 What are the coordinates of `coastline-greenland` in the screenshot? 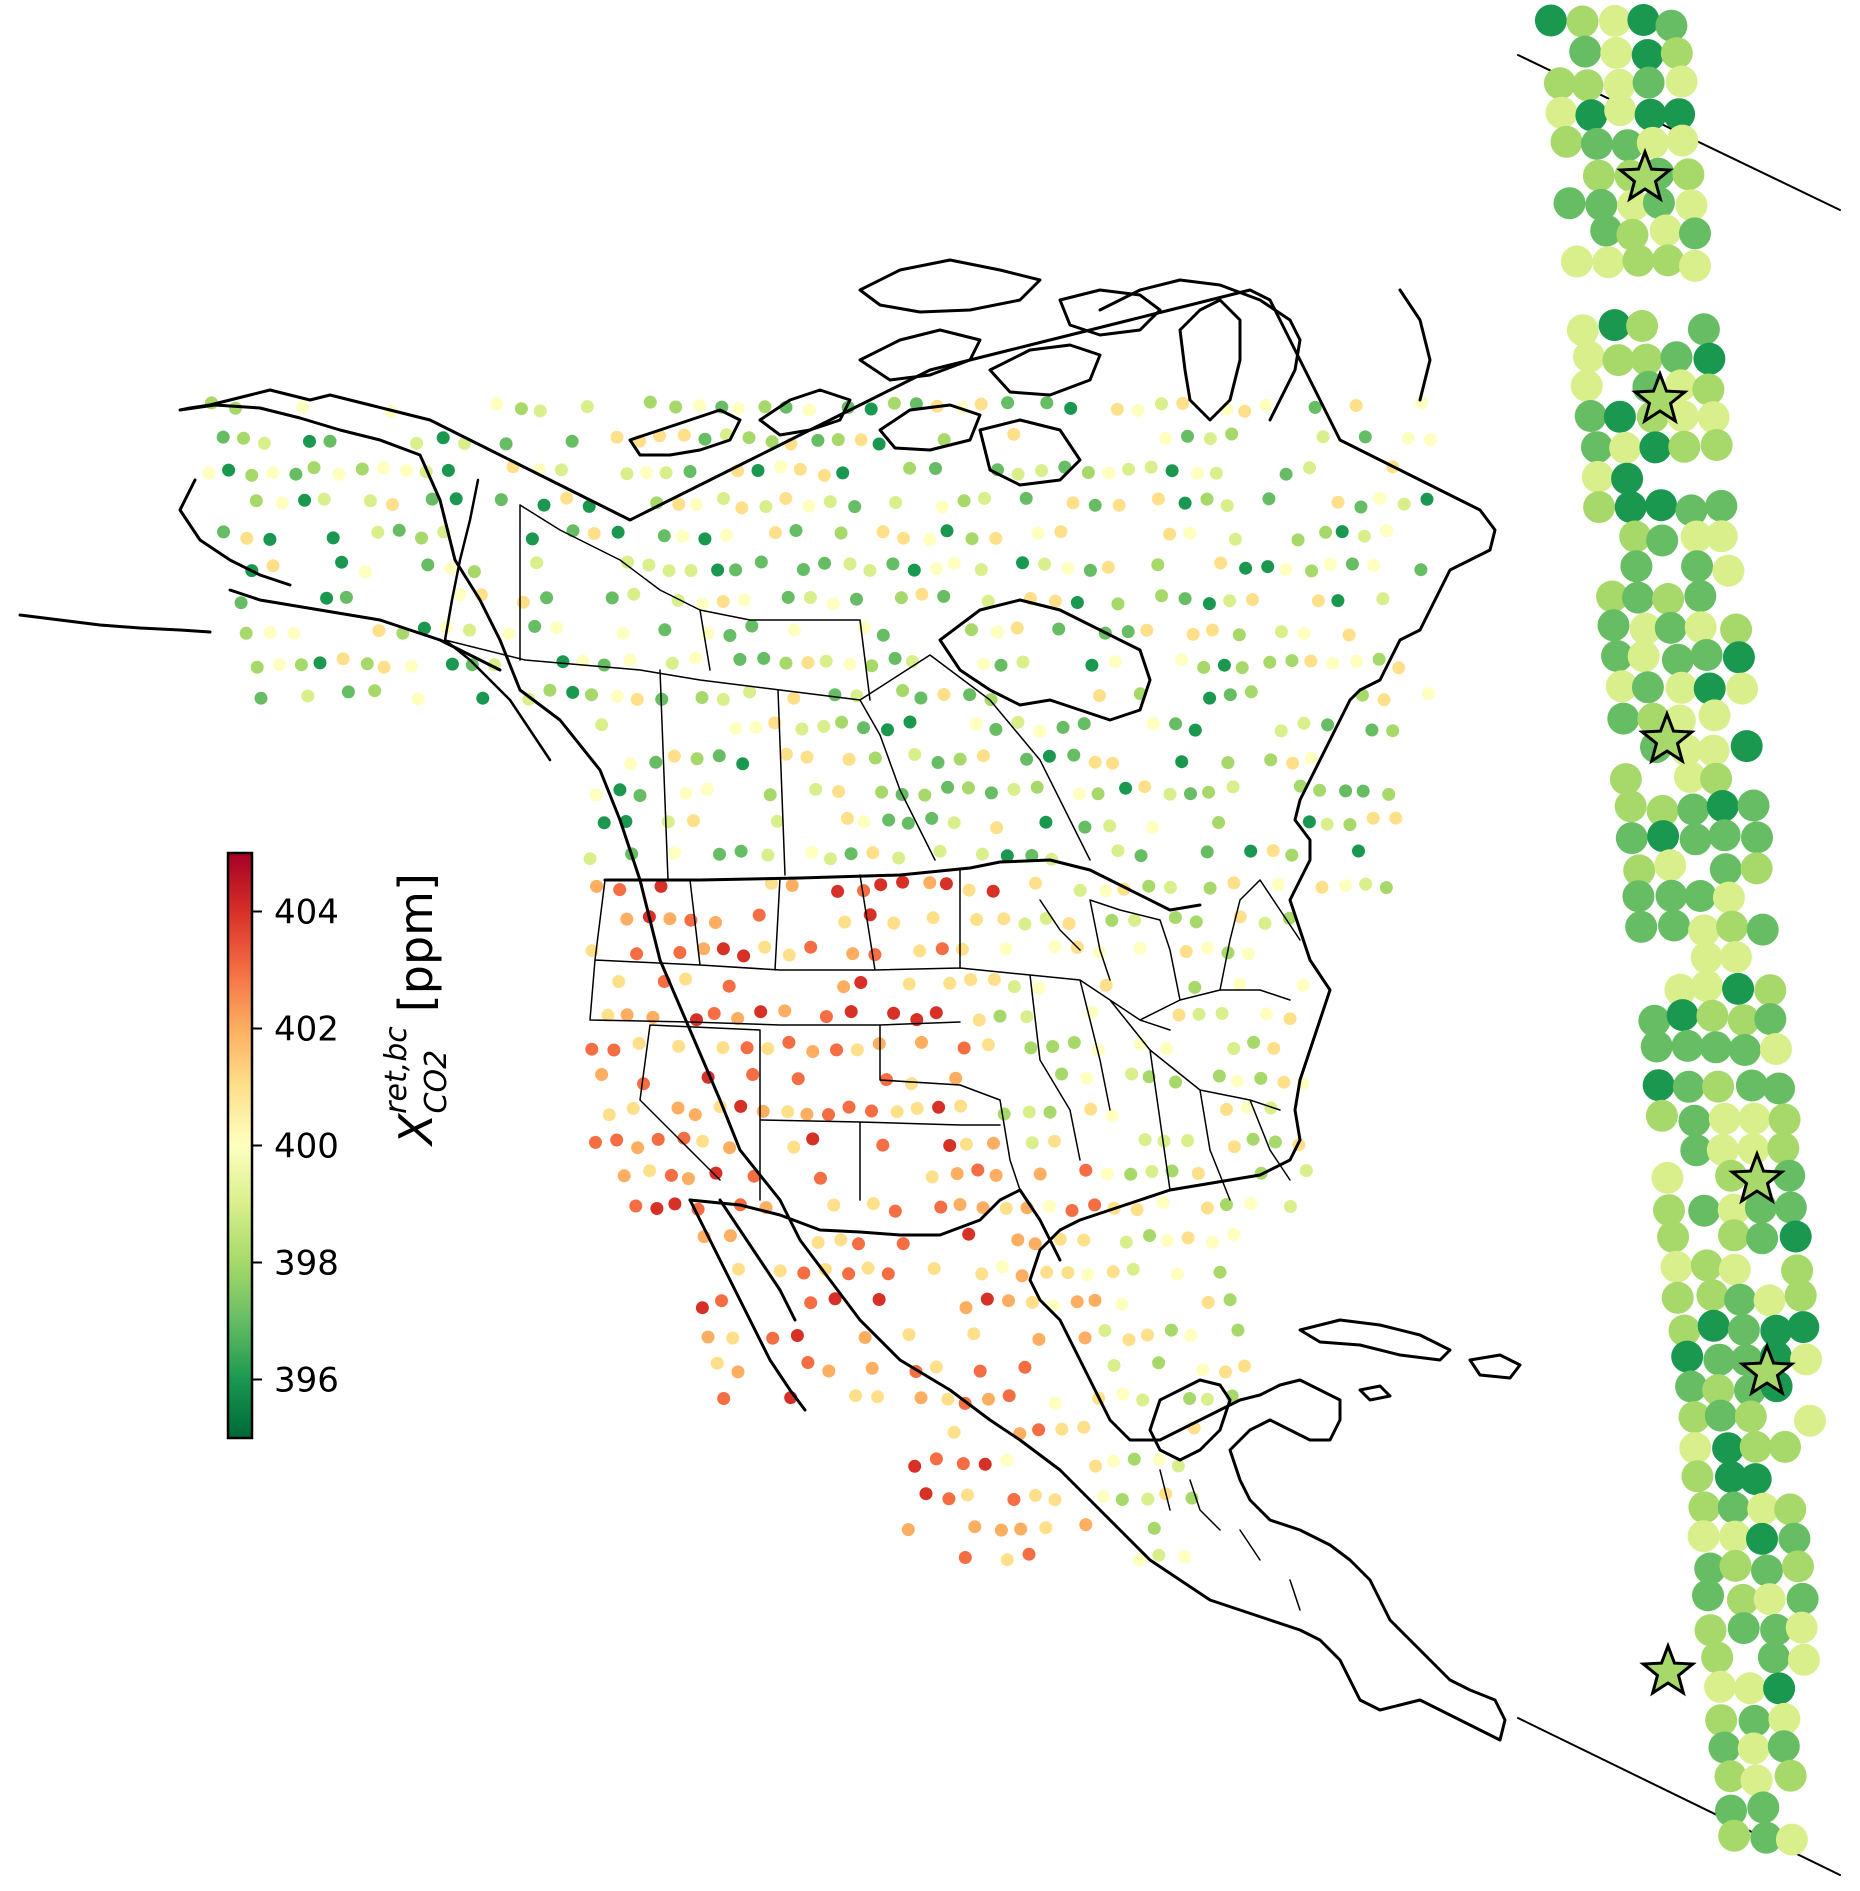 It's located at (1265, 350).